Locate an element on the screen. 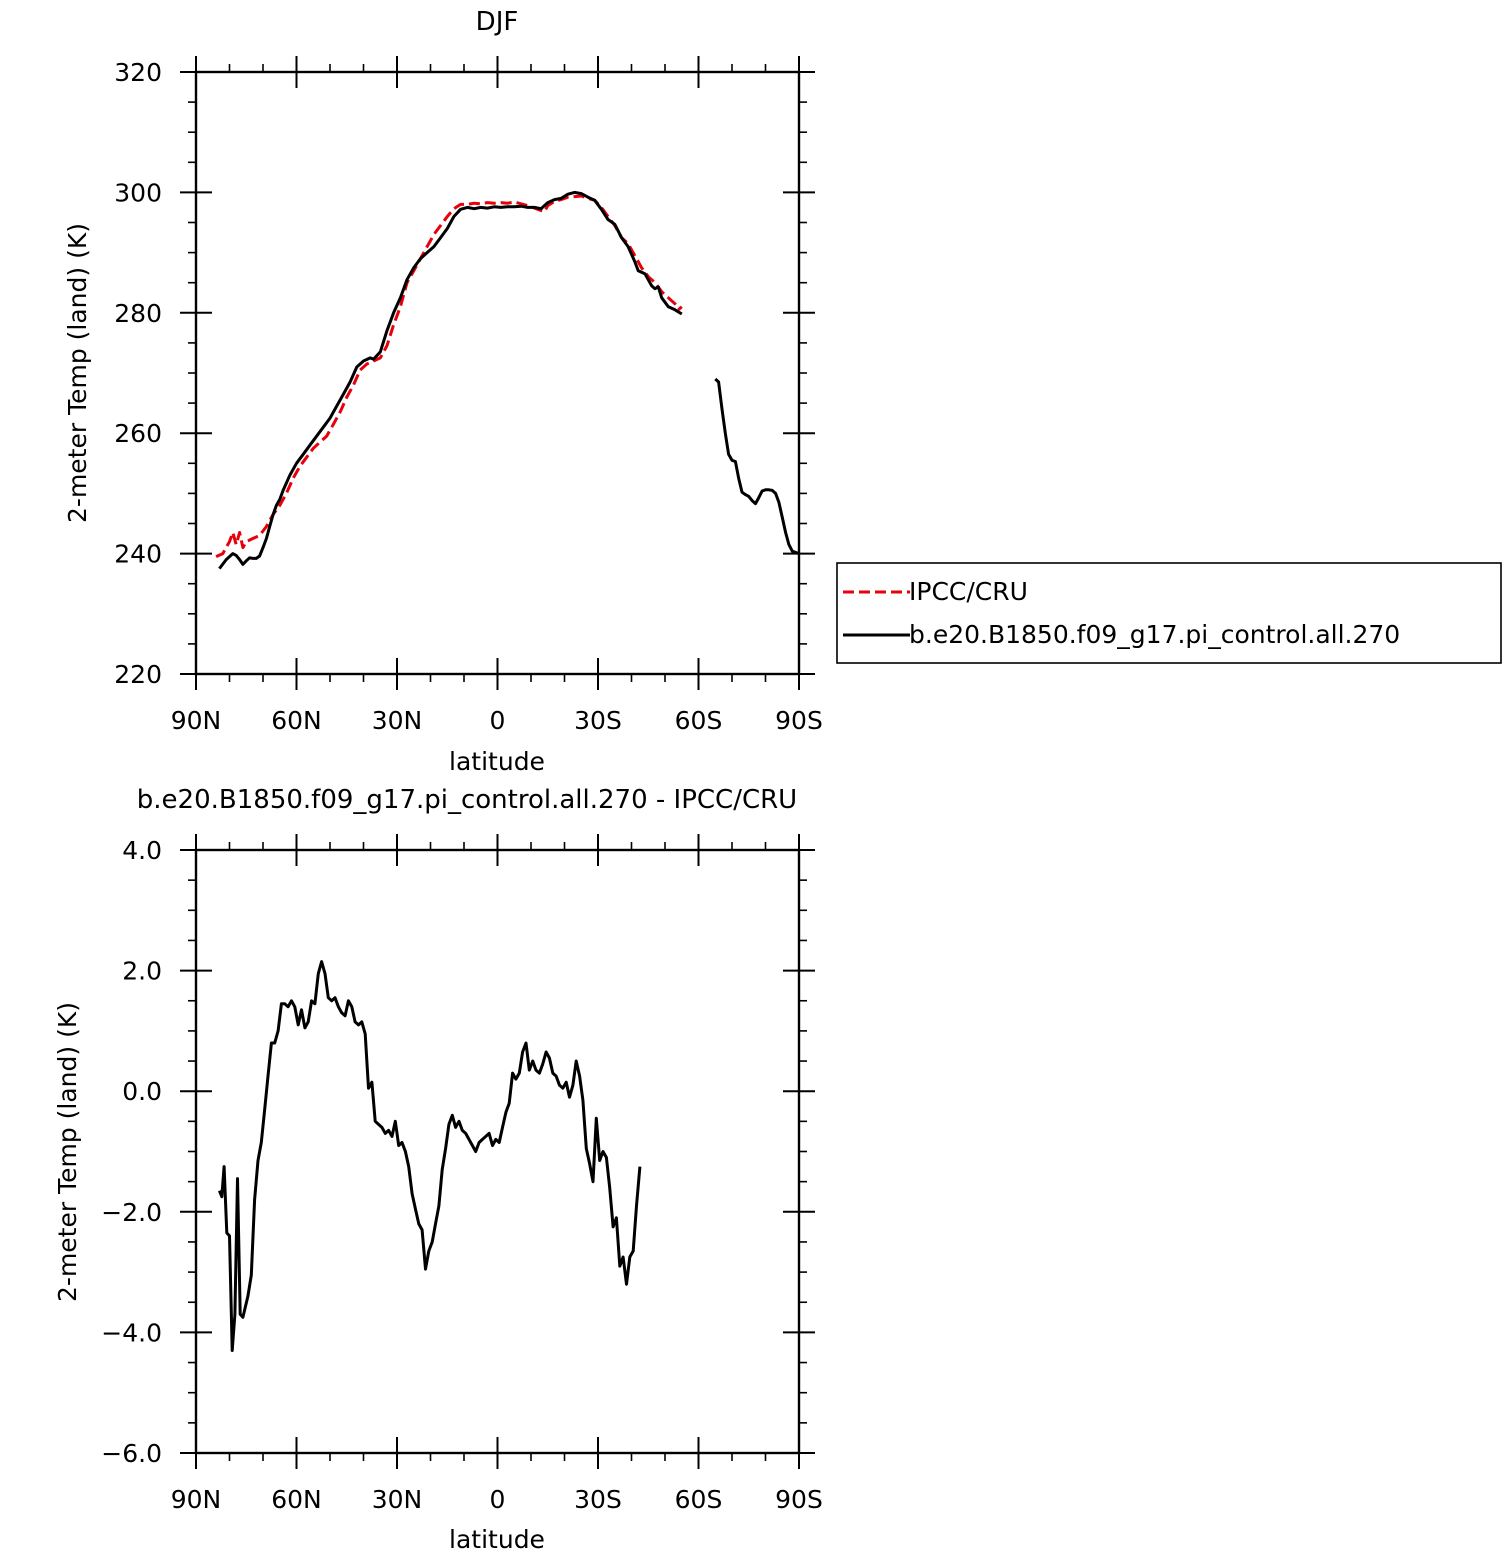 The image size is (1510, 1556). bottom-x-tick-label: 60N is located at coordinates (296, 1499).